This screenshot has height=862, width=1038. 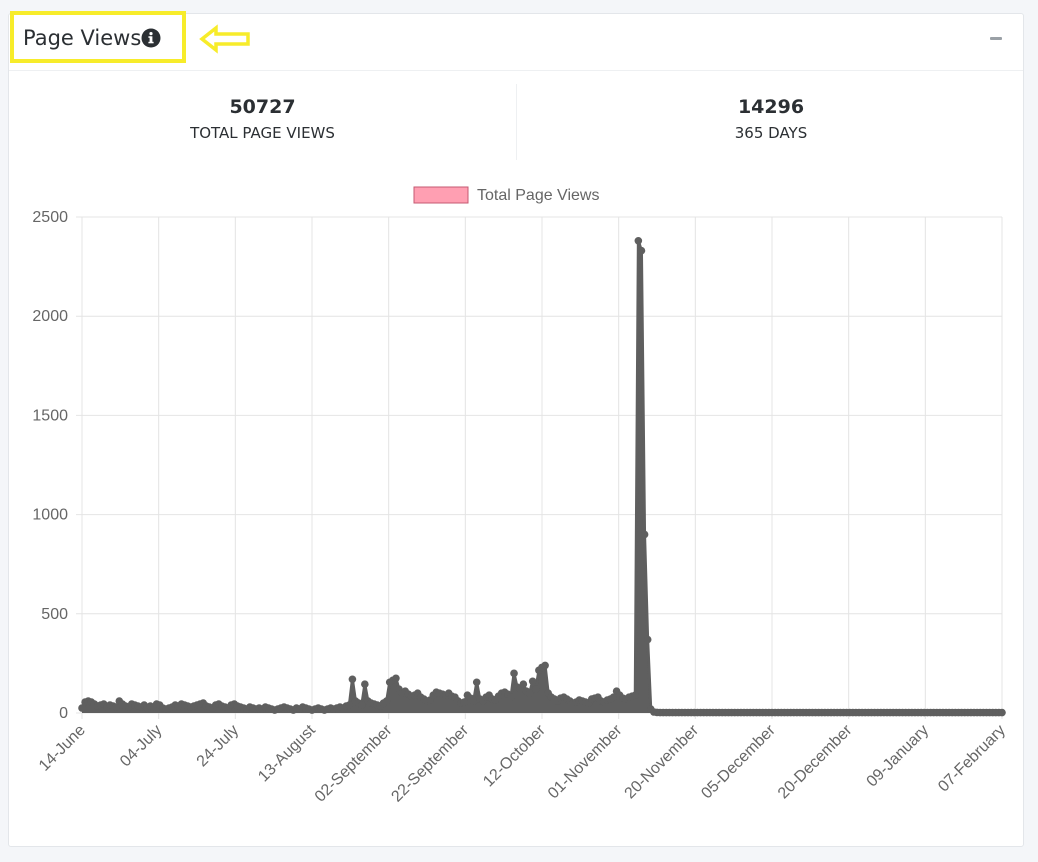 I want to click on minus-icon, so click(x=996, y=38).